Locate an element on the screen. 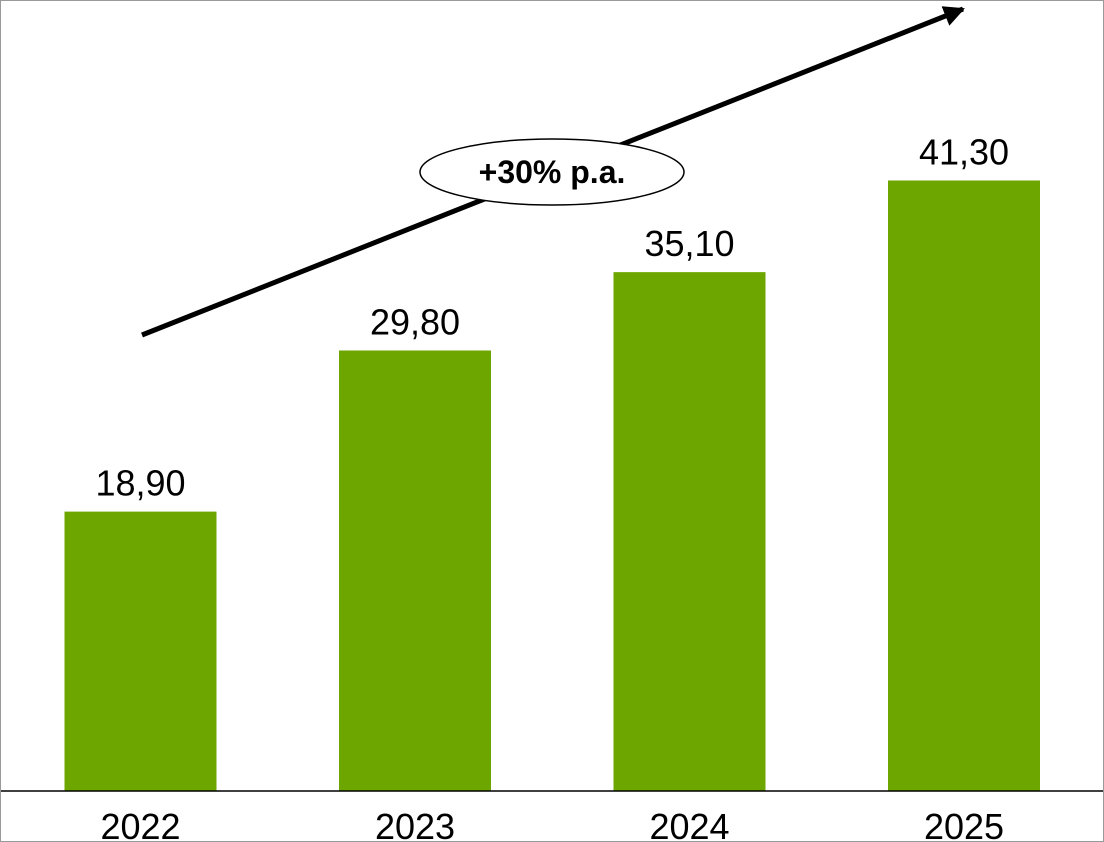  growth-badge is located at coordinates (552, 172).